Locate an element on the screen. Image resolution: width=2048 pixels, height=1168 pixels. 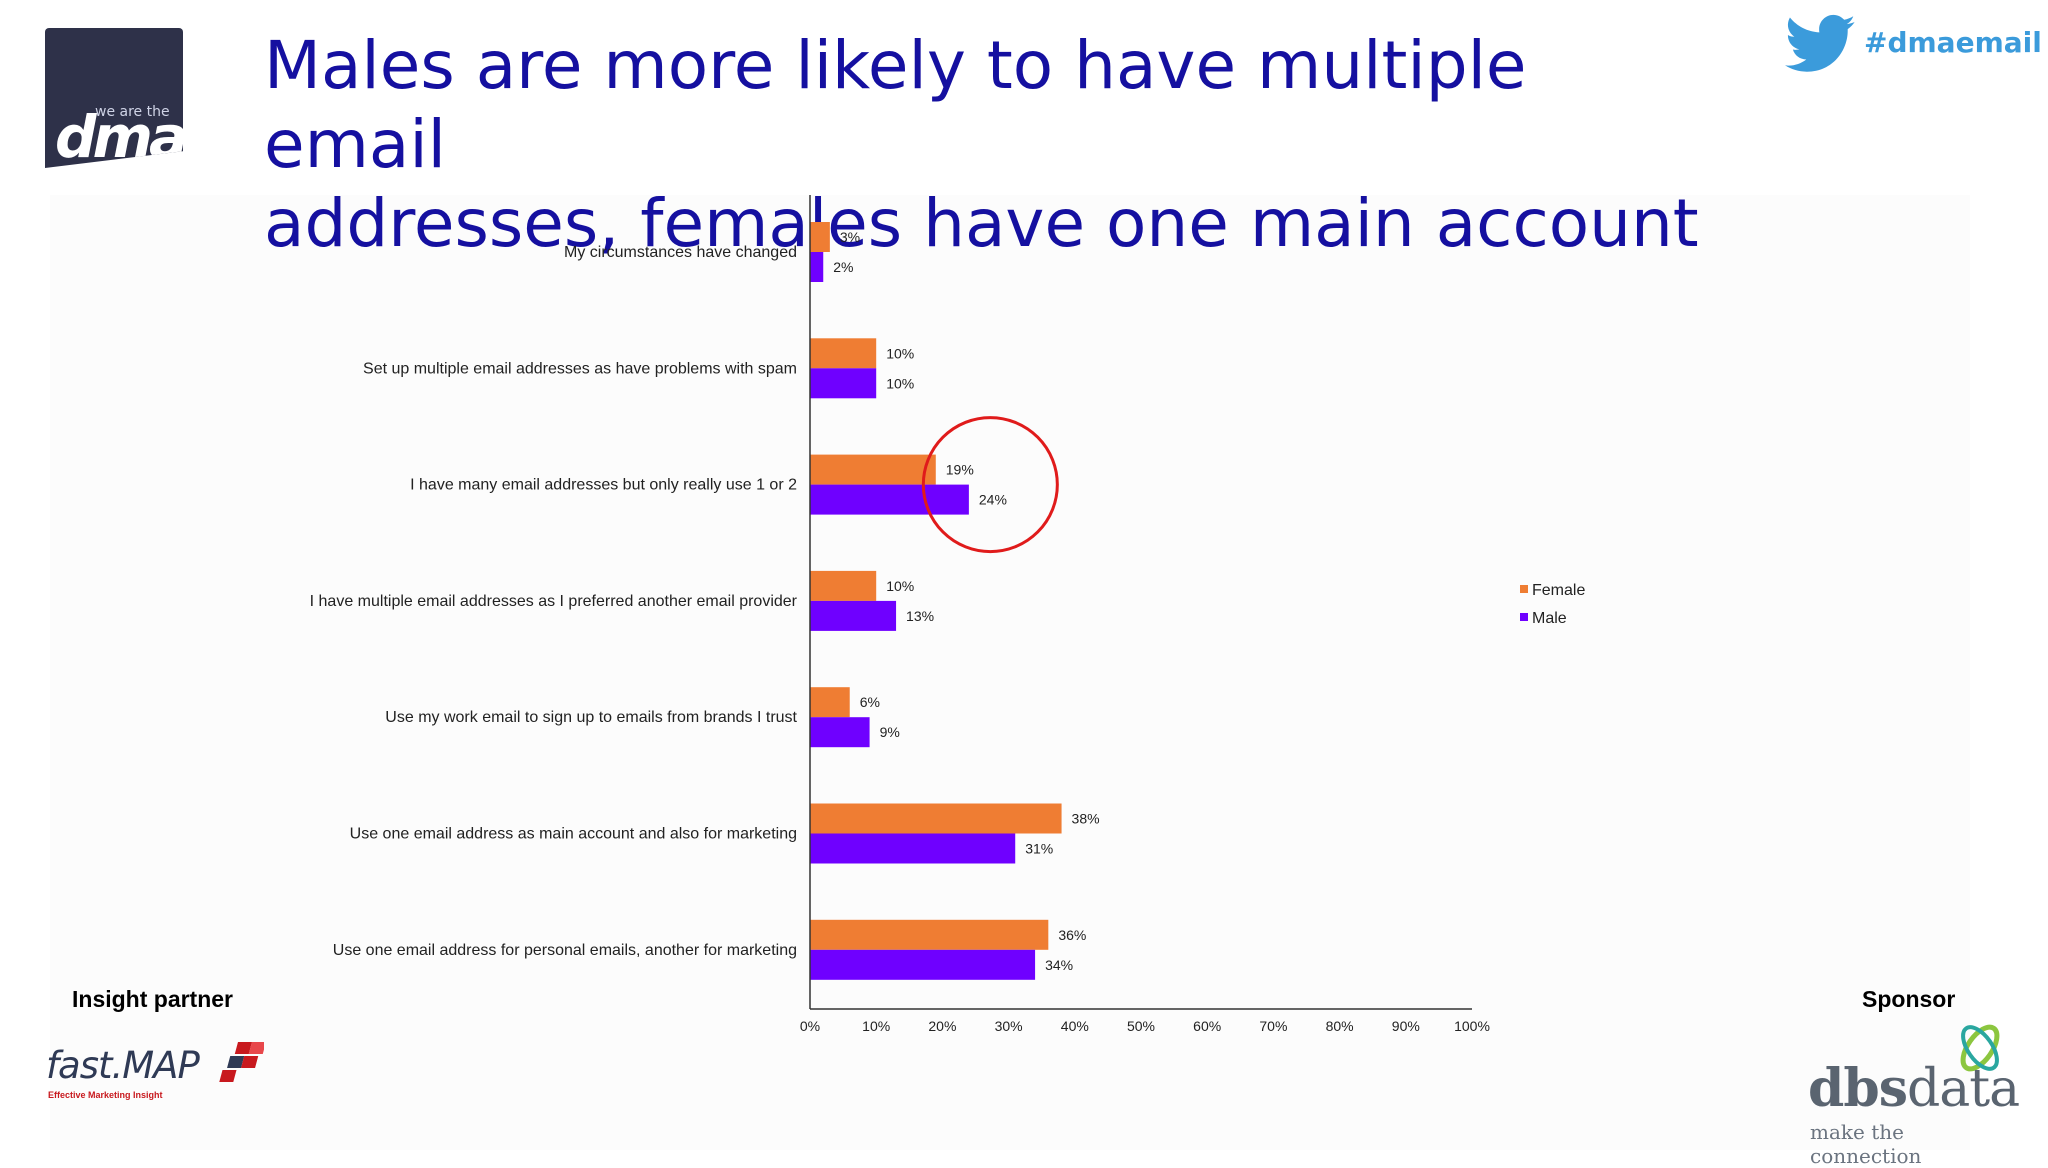
male-value-label: 2% is located at coordinates (843, 267).